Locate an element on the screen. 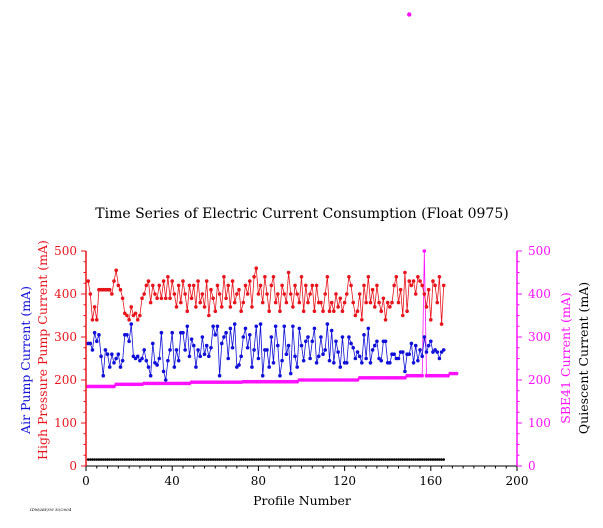 The height and width of the screenshot is (528, 603). y-left-tick-label: 0 is located at coordinates (73, 466).